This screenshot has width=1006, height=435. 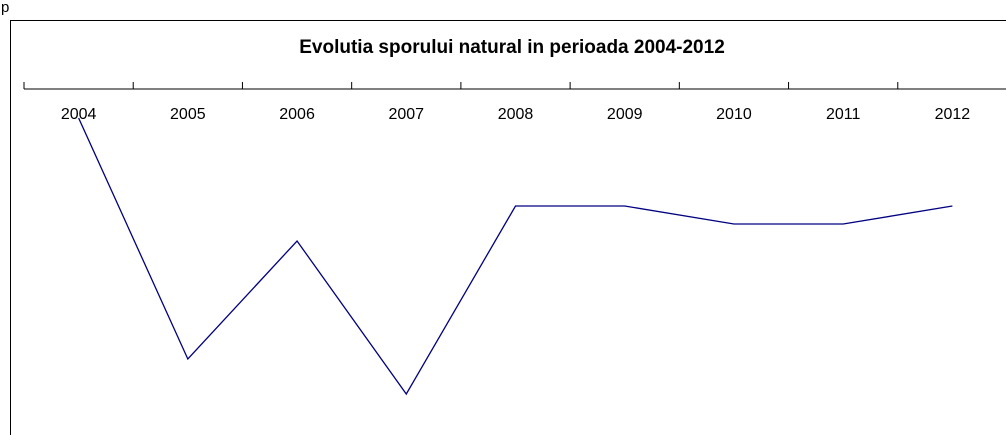 I want to click on x-tick-label: 2009, so click(x=625, y=114).